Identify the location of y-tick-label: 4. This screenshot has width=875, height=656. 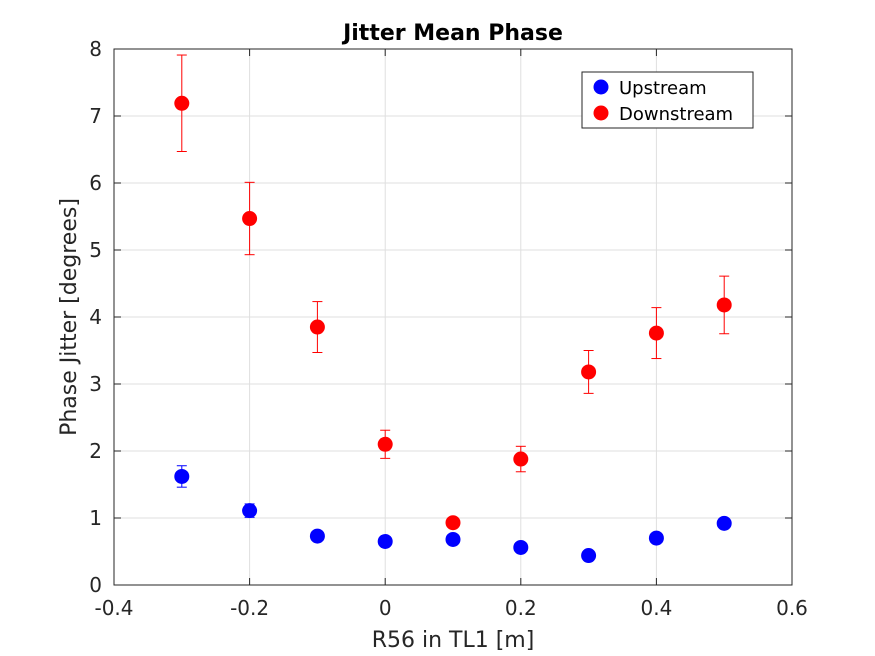
(95, 317).